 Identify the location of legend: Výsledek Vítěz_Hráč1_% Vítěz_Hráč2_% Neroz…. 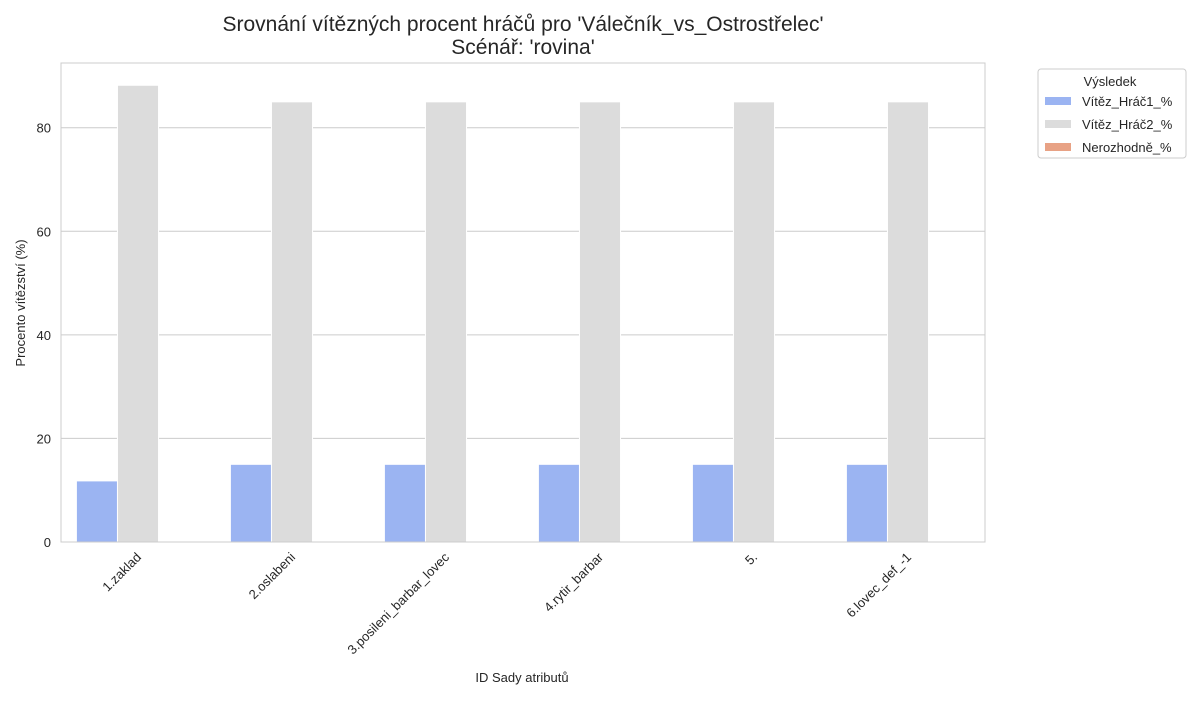
(1112, 113).